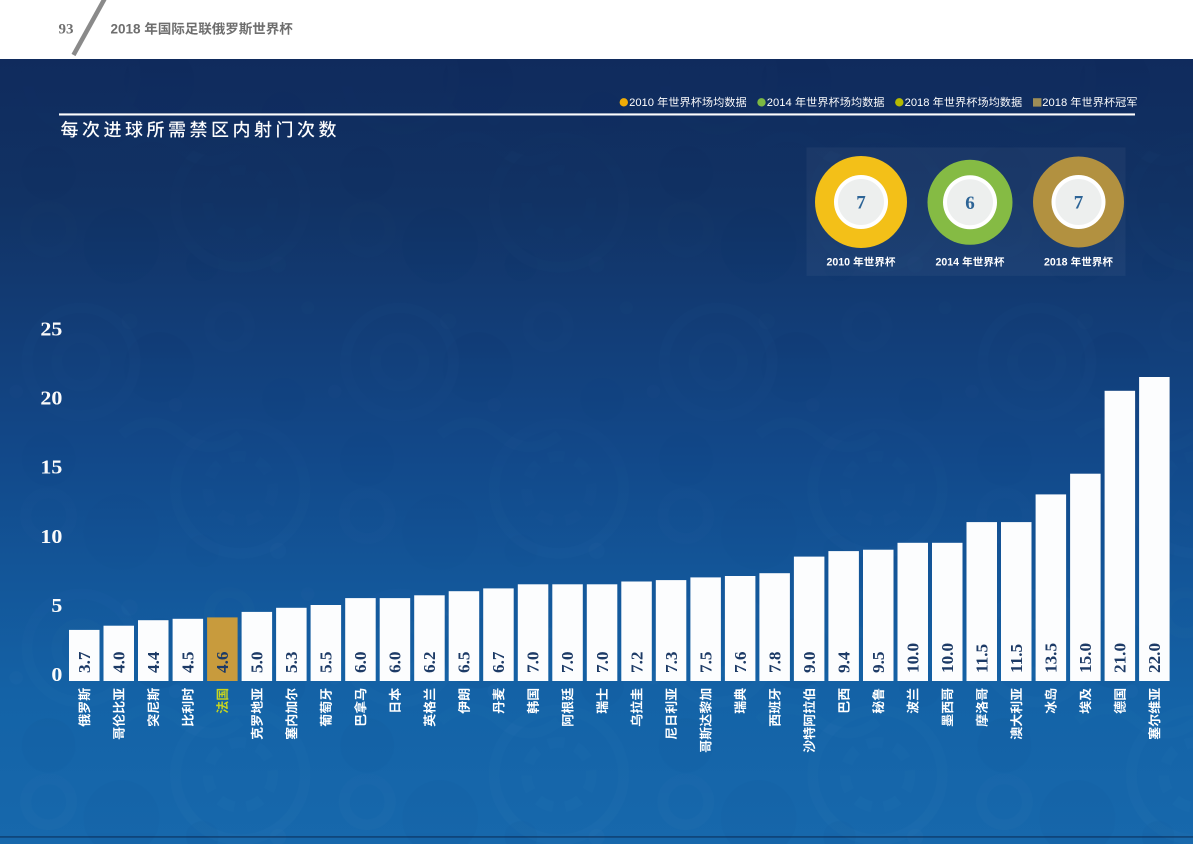 The image size is (1193, 844). Describe the element at coordinates (51, 467) in the screenshot. I see `svg-text: 15` at that location.